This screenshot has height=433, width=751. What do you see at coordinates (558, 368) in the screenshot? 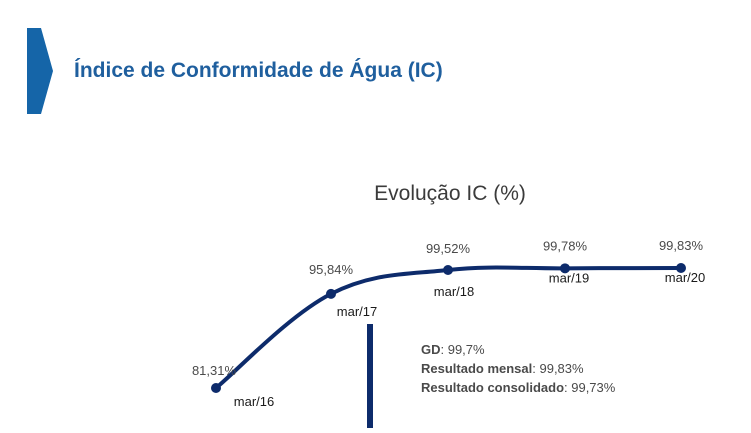
I see `summary-monthly-value: : 99,83%` at bounding box center [558, 368].